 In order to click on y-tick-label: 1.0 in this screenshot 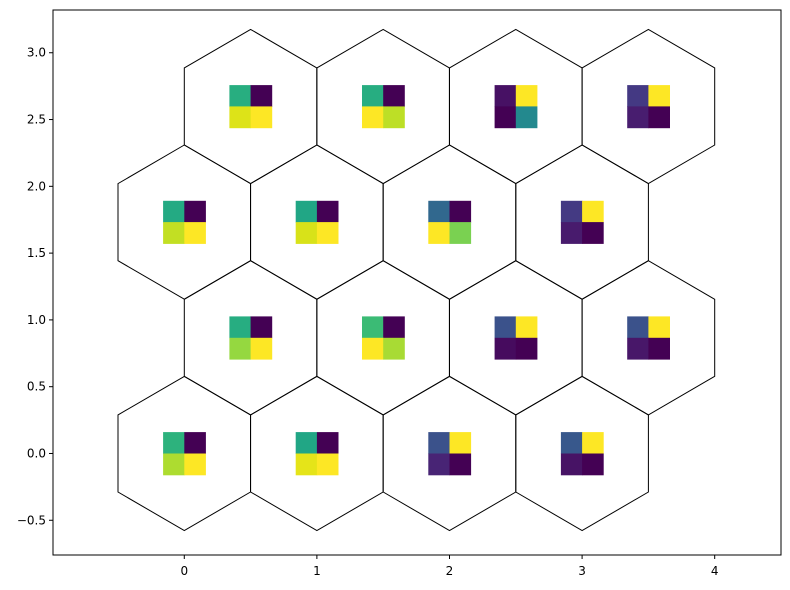, I will do `click(36, 320)`.